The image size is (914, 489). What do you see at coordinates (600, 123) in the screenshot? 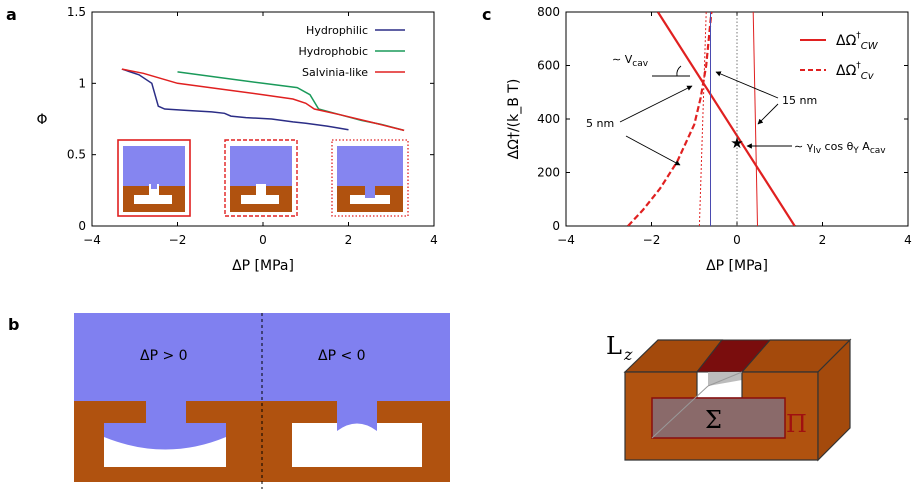
I see `annot-5nm: 5 nm` at bounding box center [600, 123].